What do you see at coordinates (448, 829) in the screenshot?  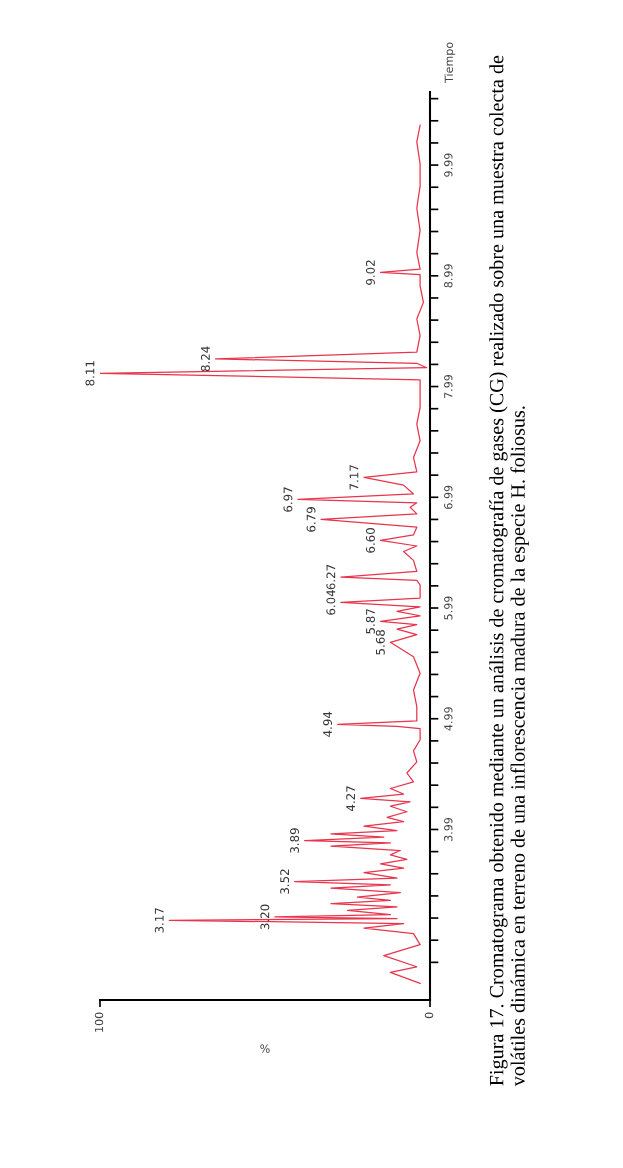 I see `y-tick-label: 3.99` at bounding box center [448, 829].